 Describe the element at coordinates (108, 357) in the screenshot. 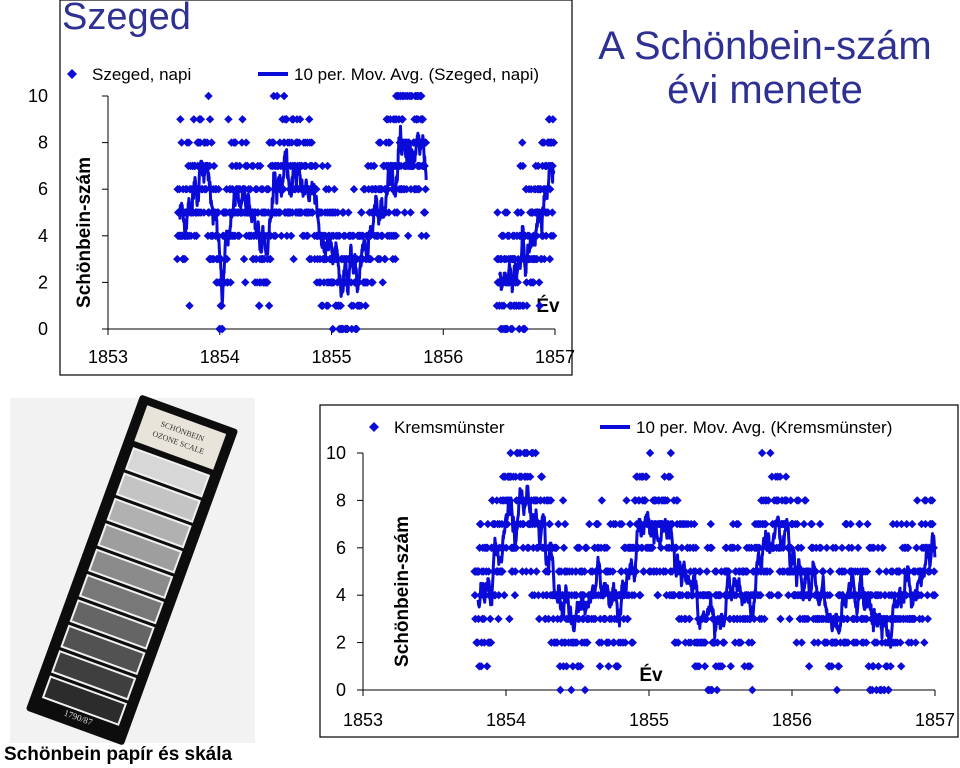

I see `x-tick-label: 1853` at that location.